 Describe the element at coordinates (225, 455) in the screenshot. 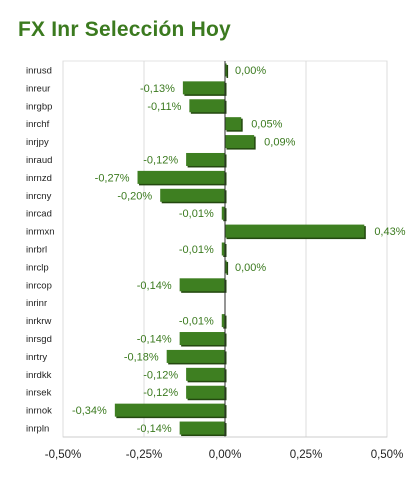

I see `x-tick-label: 0,00%` at that location.